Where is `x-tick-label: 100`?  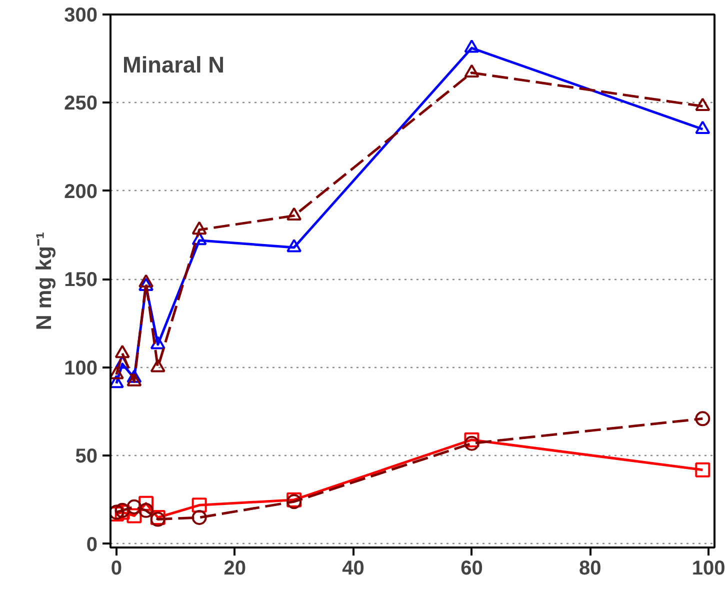 x-tick-label: 100 is located at coordinates (709, 569).